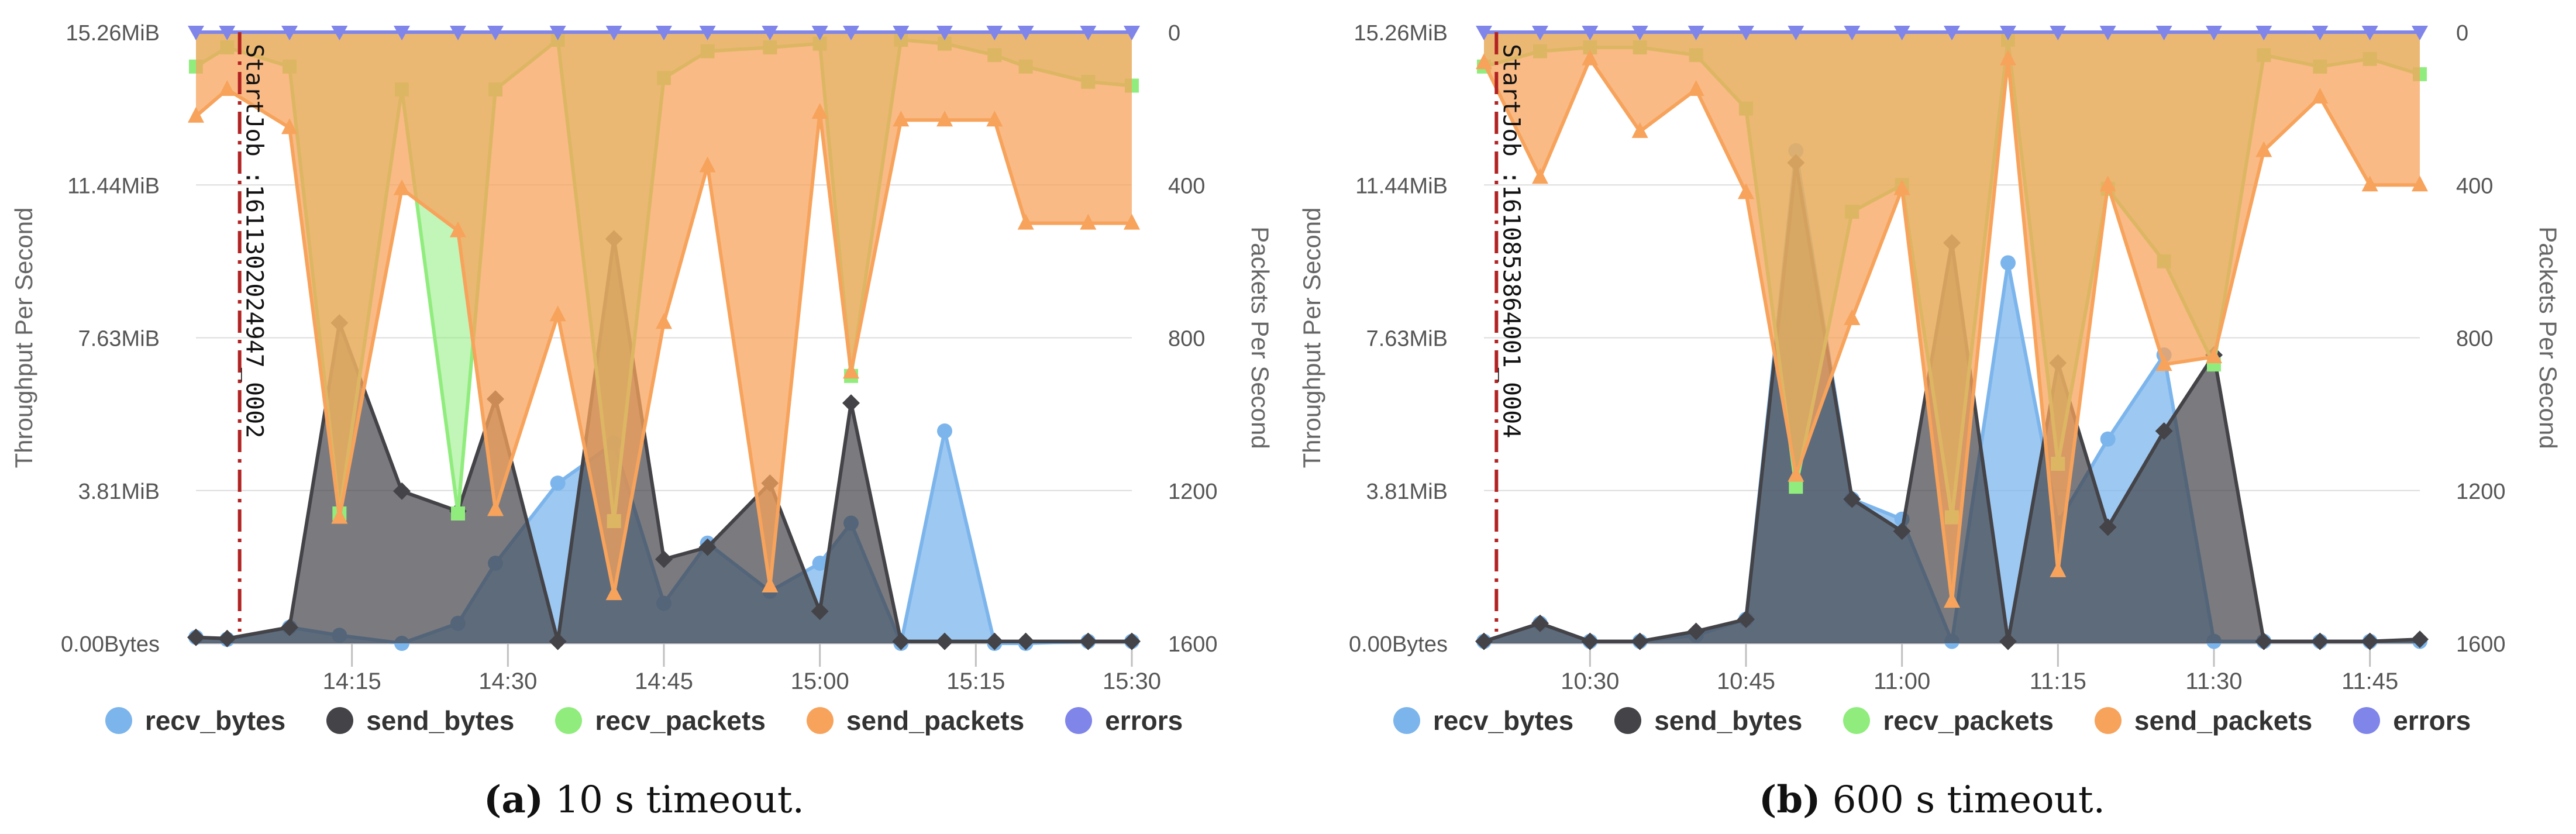 Image resolution: width=2576 pixels, height=834 pixels. I want to click on caption-b: (b) 600 s timeout., so click(1932, 800).